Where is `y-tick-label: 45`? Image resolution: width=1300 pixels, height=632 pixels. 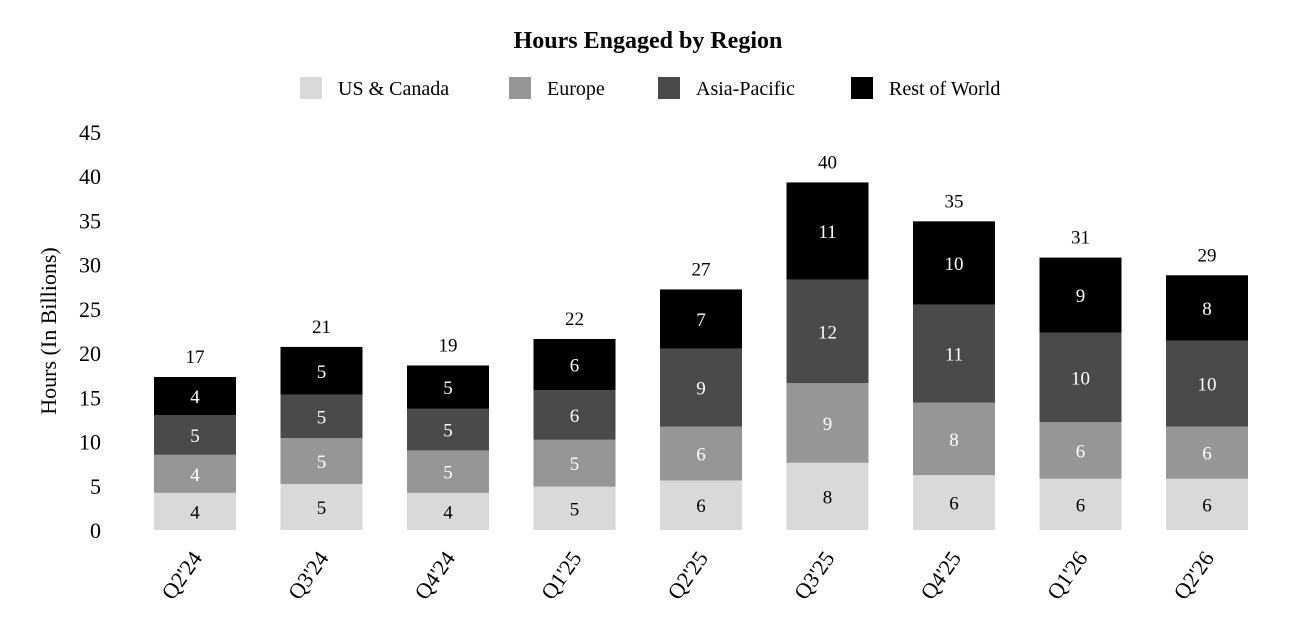 y-tick-label: 45 is located at coordinates (90, 132).